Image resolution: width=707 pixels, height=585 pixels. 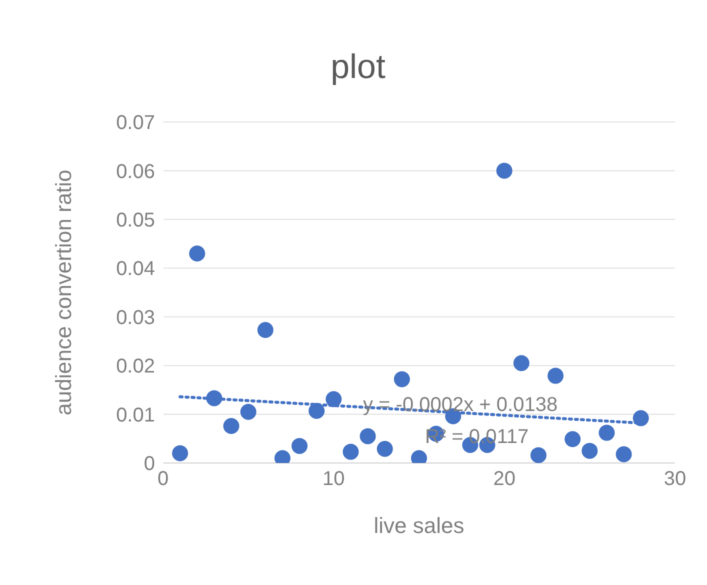 What do you see at coordinates (163, 479) in the screenshot?
I see `x-tick-label: 0` at bounding box center [163, 479].